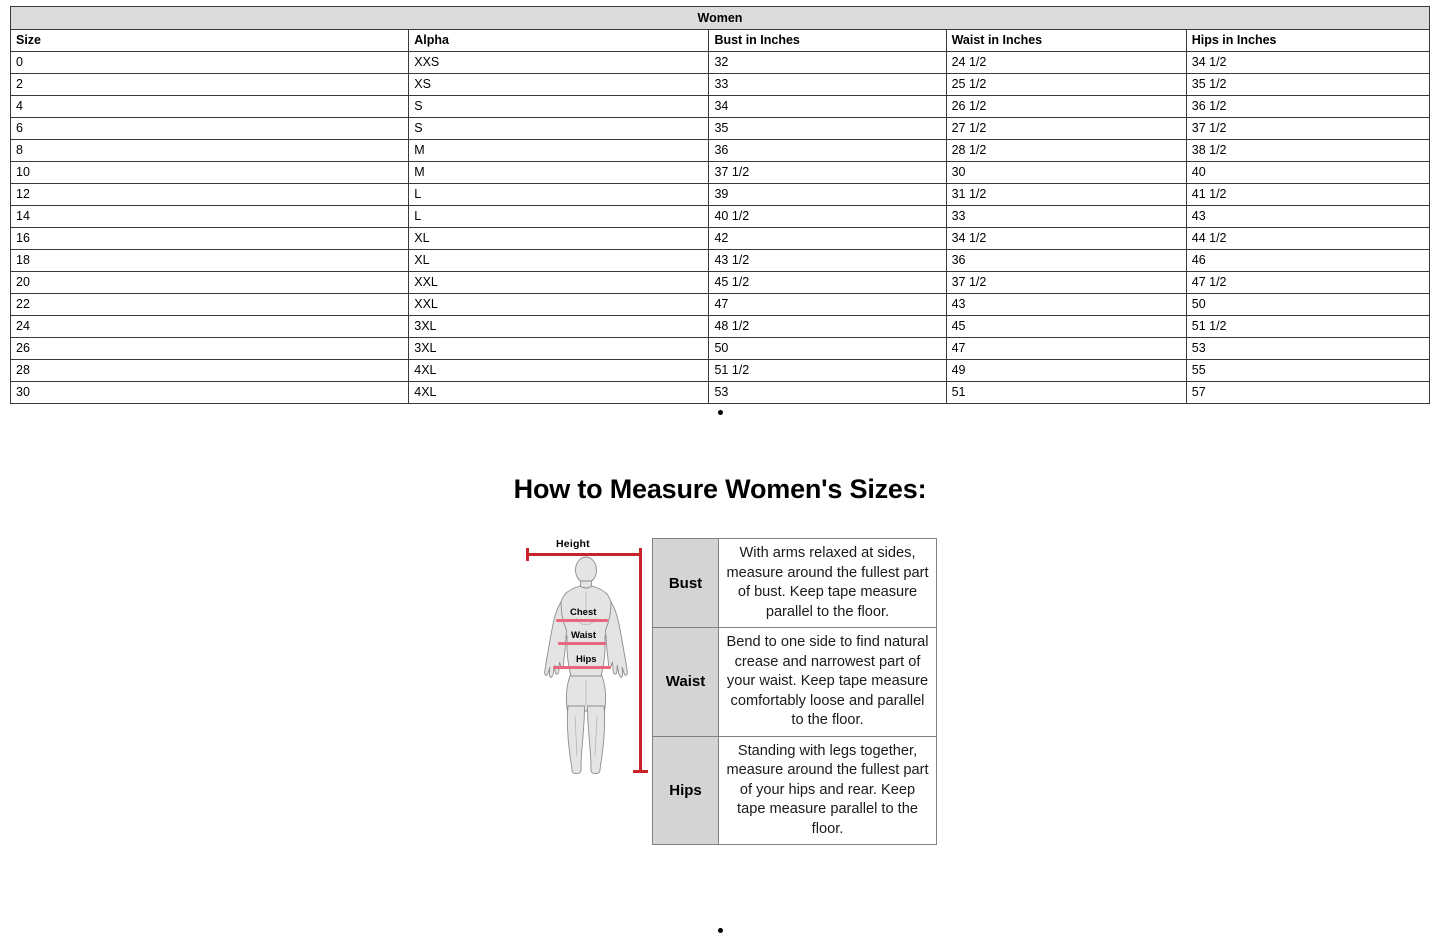  Describe the element at coordinates (1066, 128) in the screenshot. I see `cell-waist: 27 1/2` at that location.